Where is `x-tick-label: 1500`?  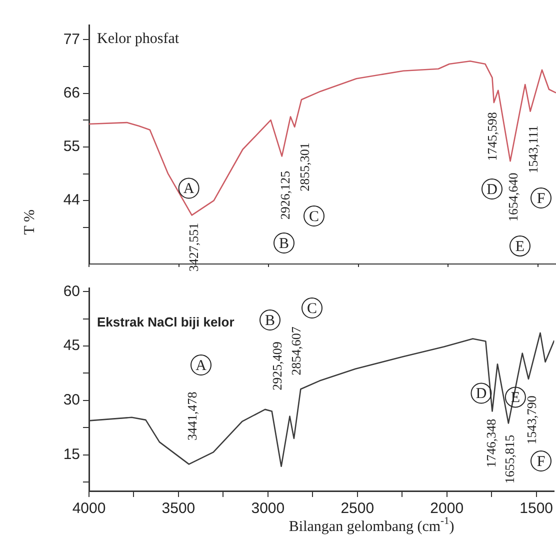 x-tick-label: 1500 is located at coordinates (537, 509).